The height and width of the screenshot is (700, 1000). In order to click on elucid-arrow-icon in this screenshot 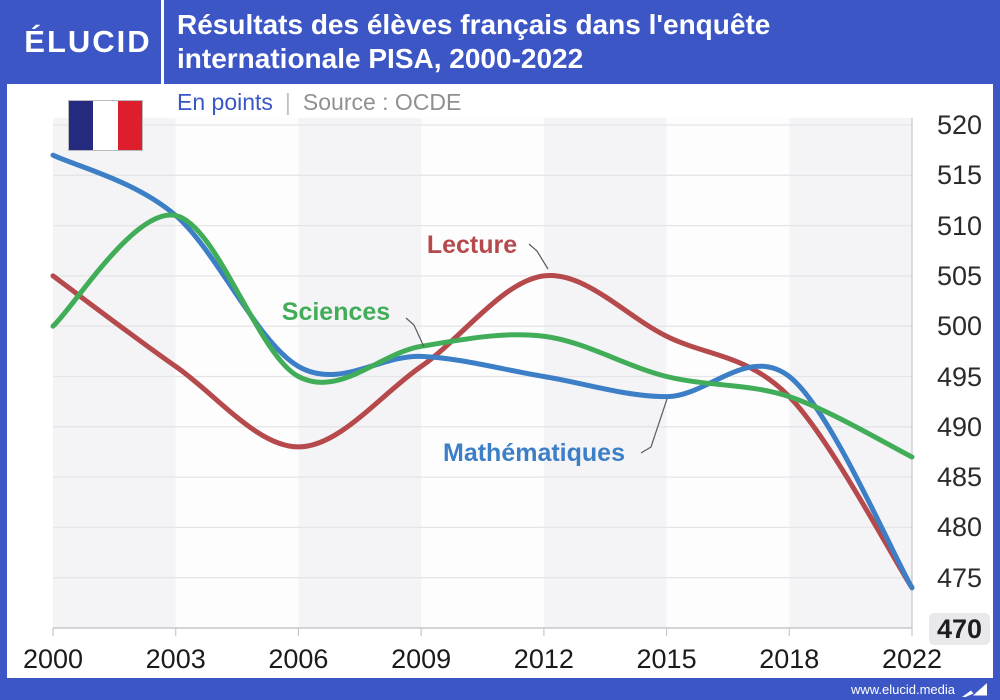, I will do `click(974, 690)`.